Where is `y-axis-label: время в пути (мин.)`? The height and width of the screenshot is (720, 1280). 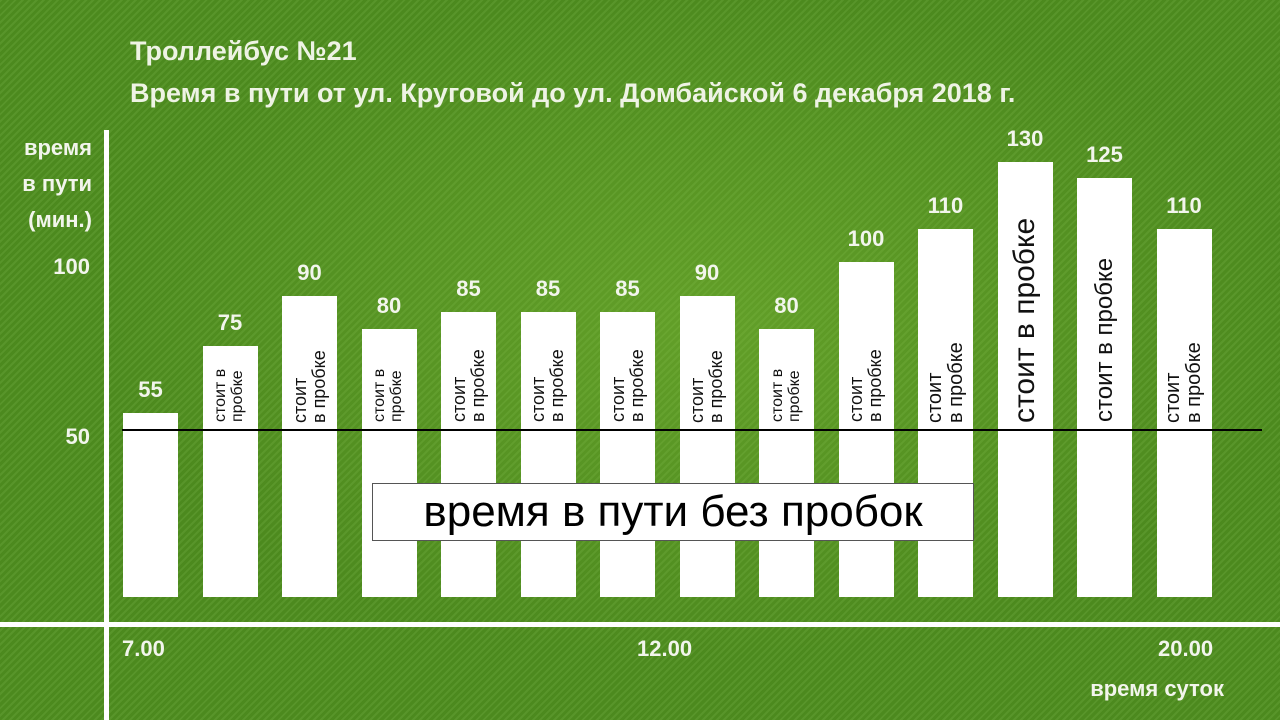 y-axis-label: время в пути (мин.) is located at coordinates (50, 184).